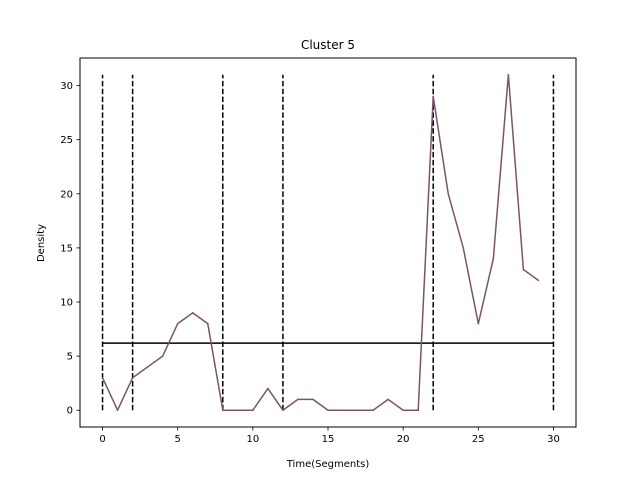 The image size is (640, 485). What do you see at coordinates (66, 140) in the screenshot?
I see `y-tick-label: 25` at bounding box center [66, 140].